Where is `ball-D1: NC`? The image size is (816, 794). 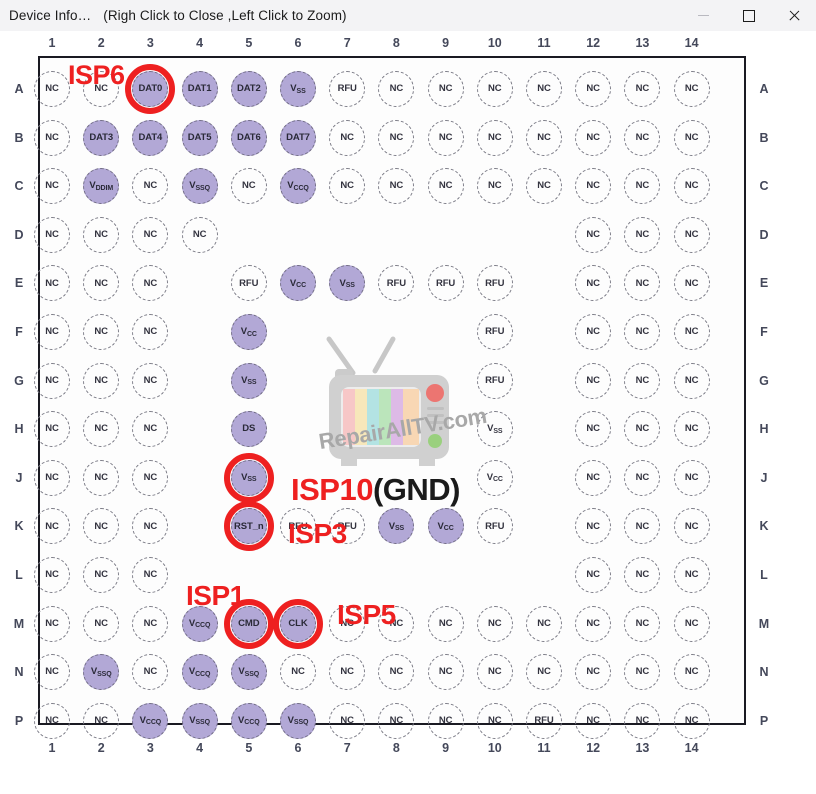
ball-D1: NC is located at coordinates (52, 234).